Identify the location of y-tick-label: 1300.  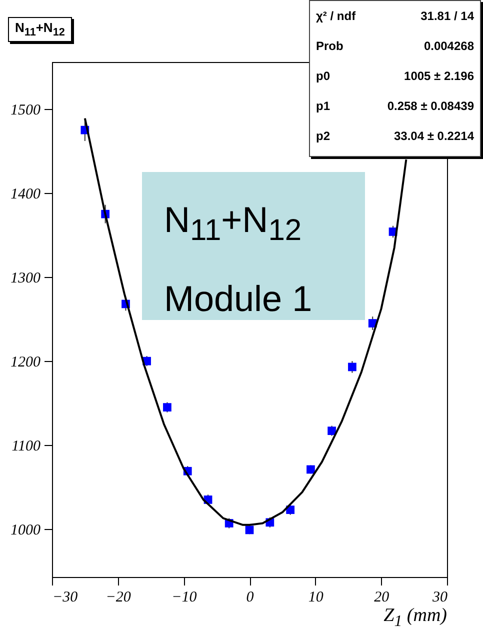
(25, 278).